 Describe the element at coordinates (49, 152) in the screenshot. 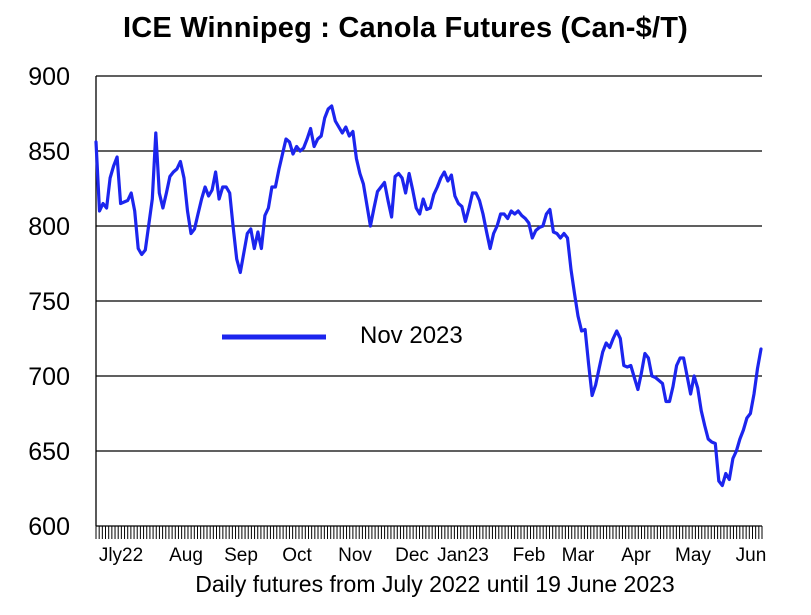

I see `y-tick-label: 850` at that location.